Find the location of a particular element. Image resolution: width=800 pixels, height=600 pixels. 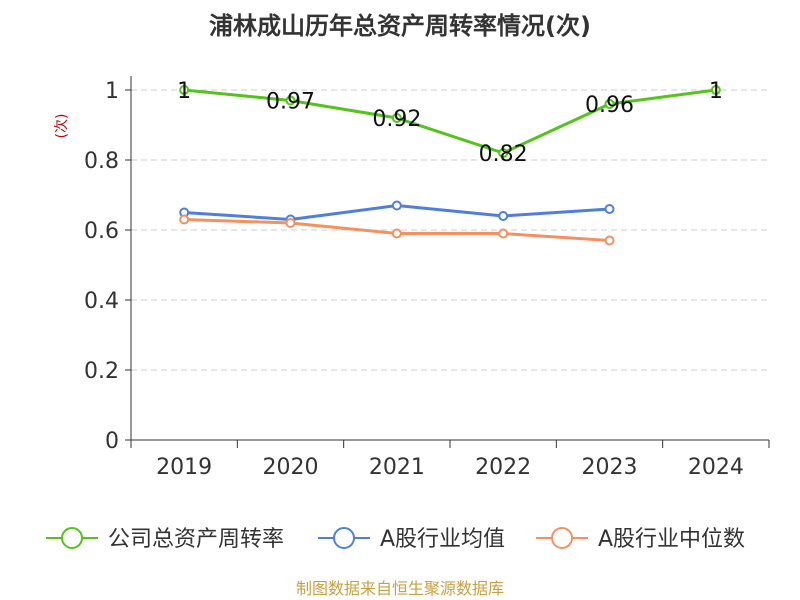

data-label-2023: 0.96 is located at coordinates (609, 105).